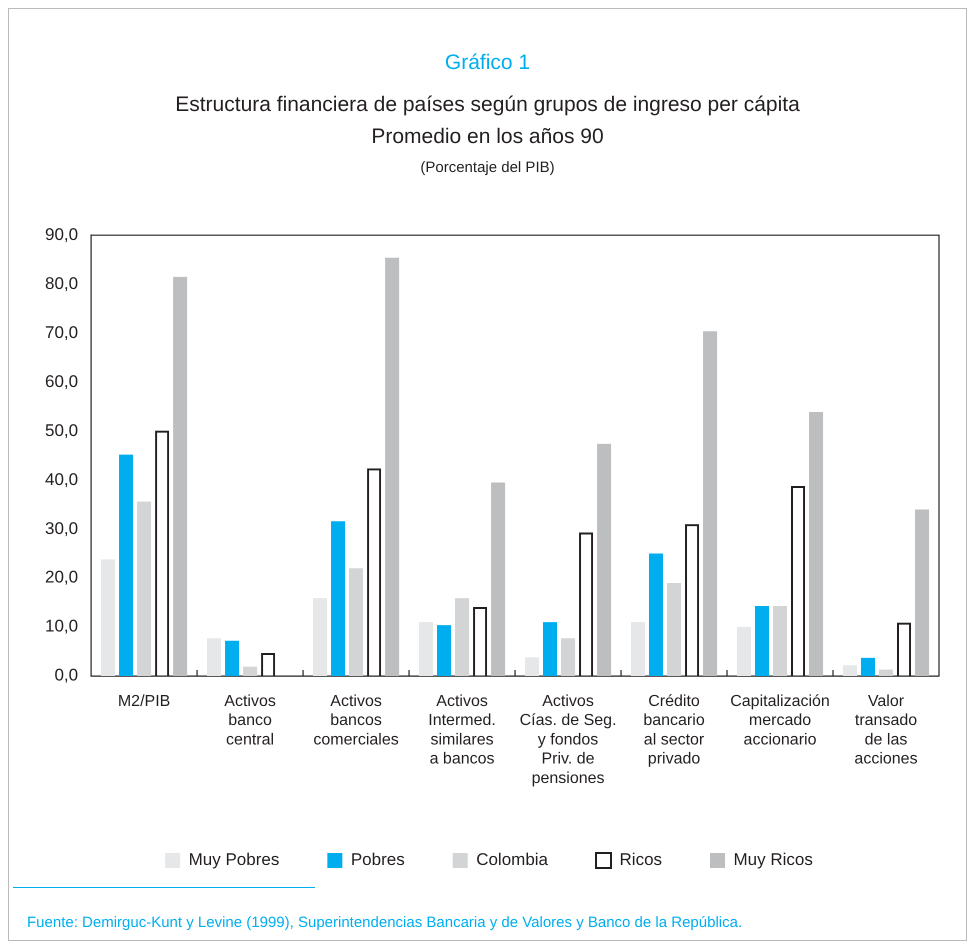 This screenshot has height=951, width=977. Describe the element at coordinates (61, 332) in the screenshot. I see `y-tick-label: 70,0` at that location.